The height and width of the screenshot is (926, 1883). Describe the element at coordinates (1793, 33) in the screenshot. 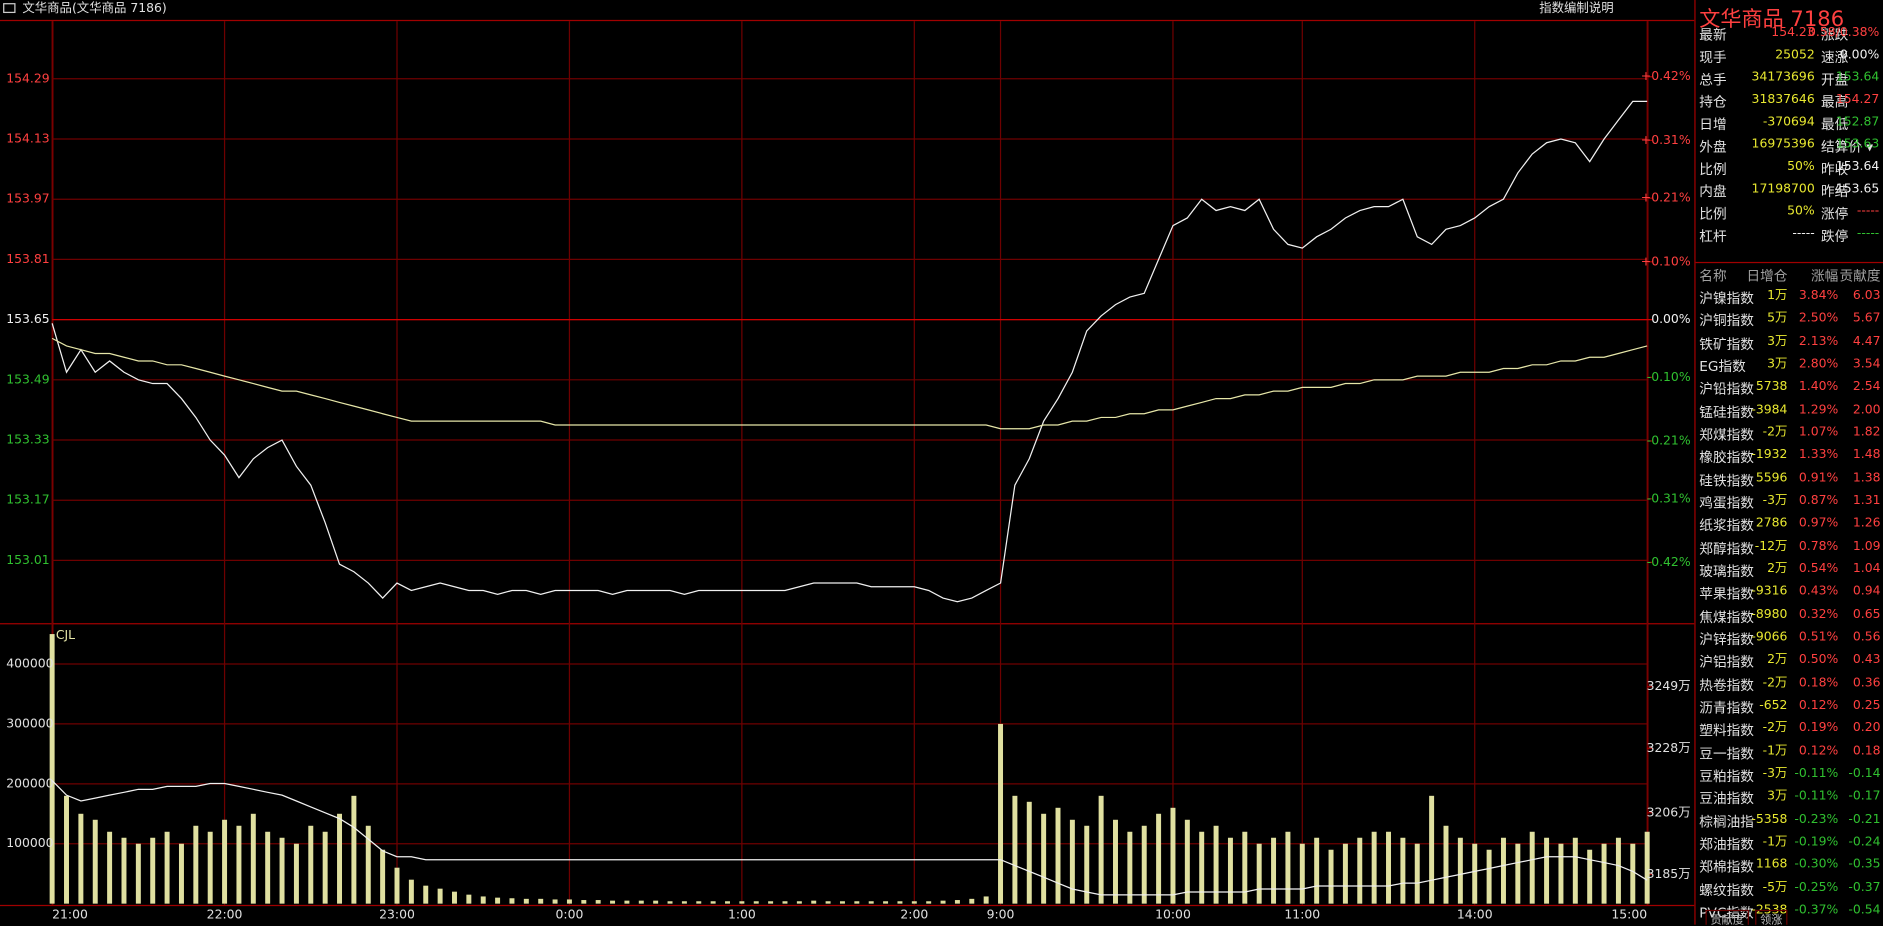

I see `quote-value: 154.23` at that location.